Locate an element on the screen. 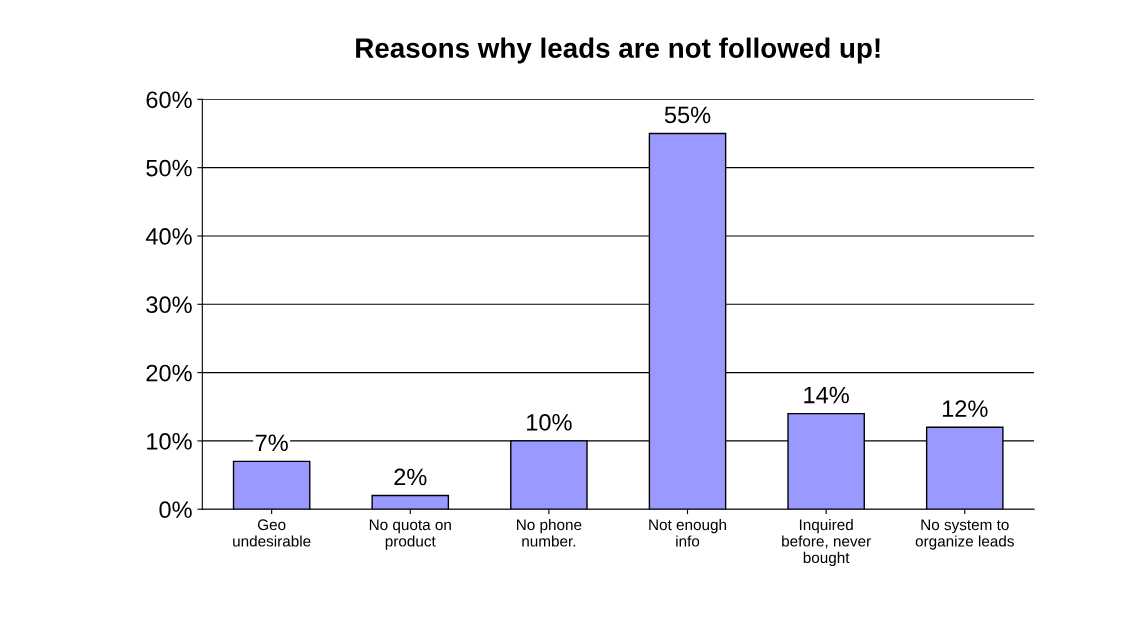 The width and height of the screenshot is (1124, 621). data-label: 55% is located at coordinates (687, 115).